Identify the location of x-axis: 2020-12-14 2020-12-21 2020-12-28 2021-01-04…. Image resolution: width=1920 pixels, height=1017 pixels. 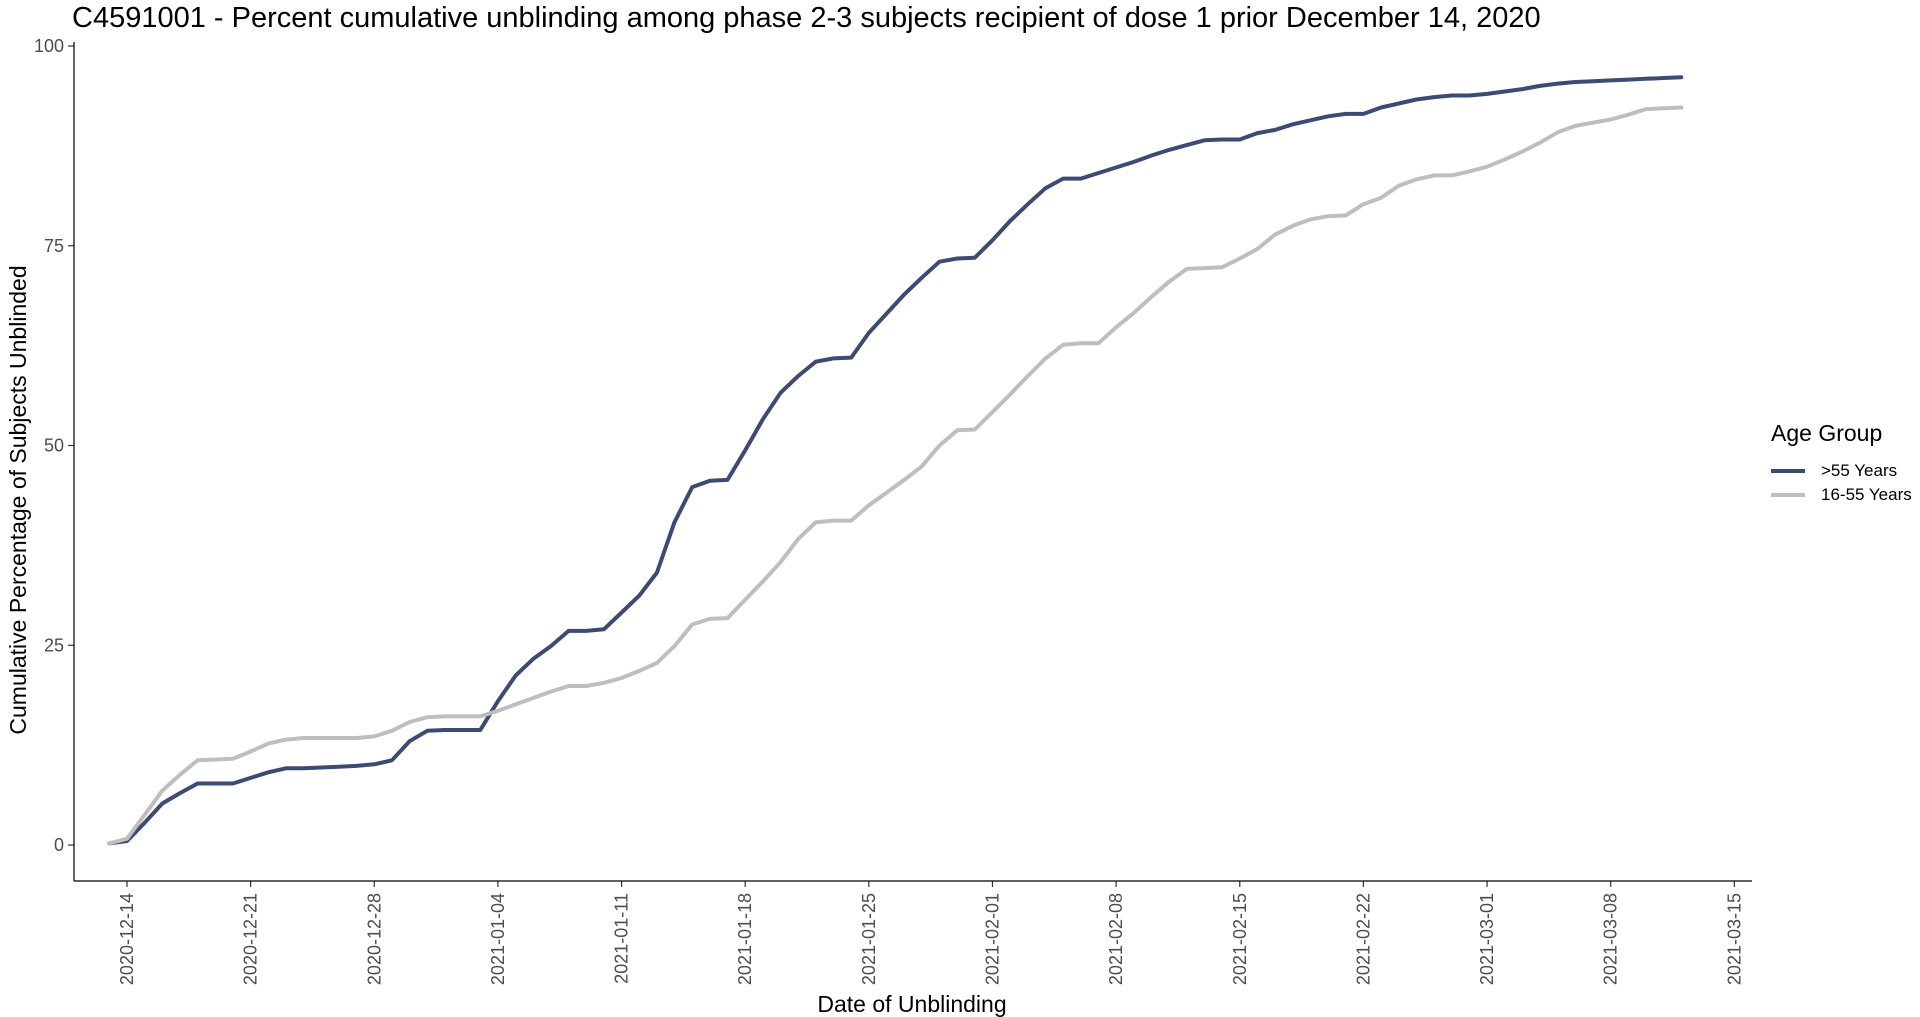
(930, 933).